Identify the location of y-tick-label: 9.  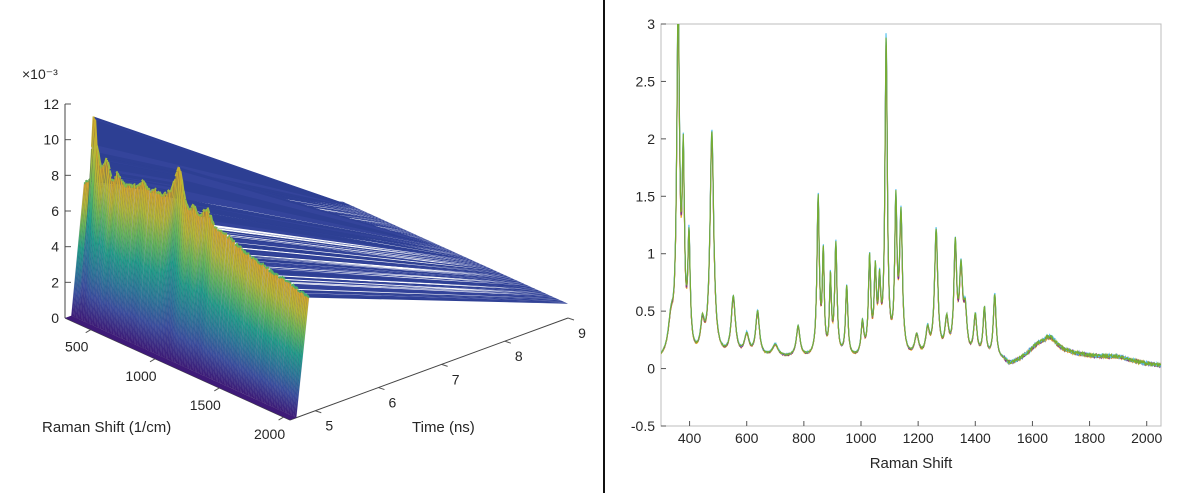
(582, 333).